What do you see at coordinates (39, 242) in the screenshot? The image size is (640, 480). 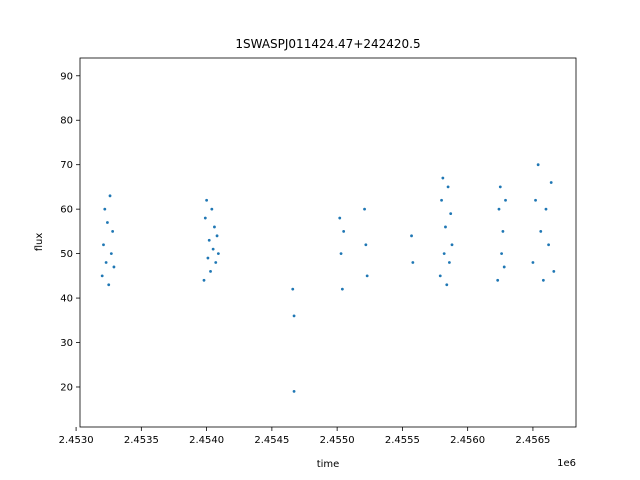 I see `y-axis-label: flux` at bounding box center [39, 242].